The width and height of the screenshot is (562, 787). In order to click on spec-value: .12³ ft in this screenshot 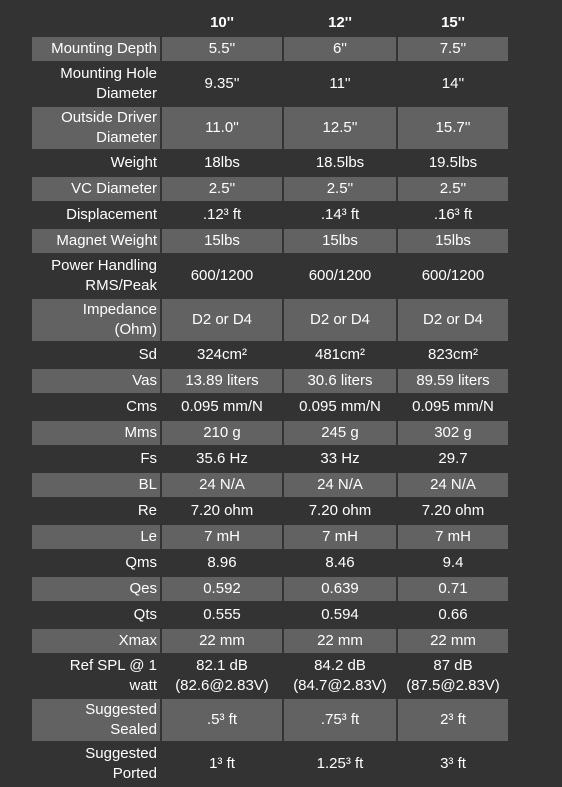, I will do `click(222, 214)`.